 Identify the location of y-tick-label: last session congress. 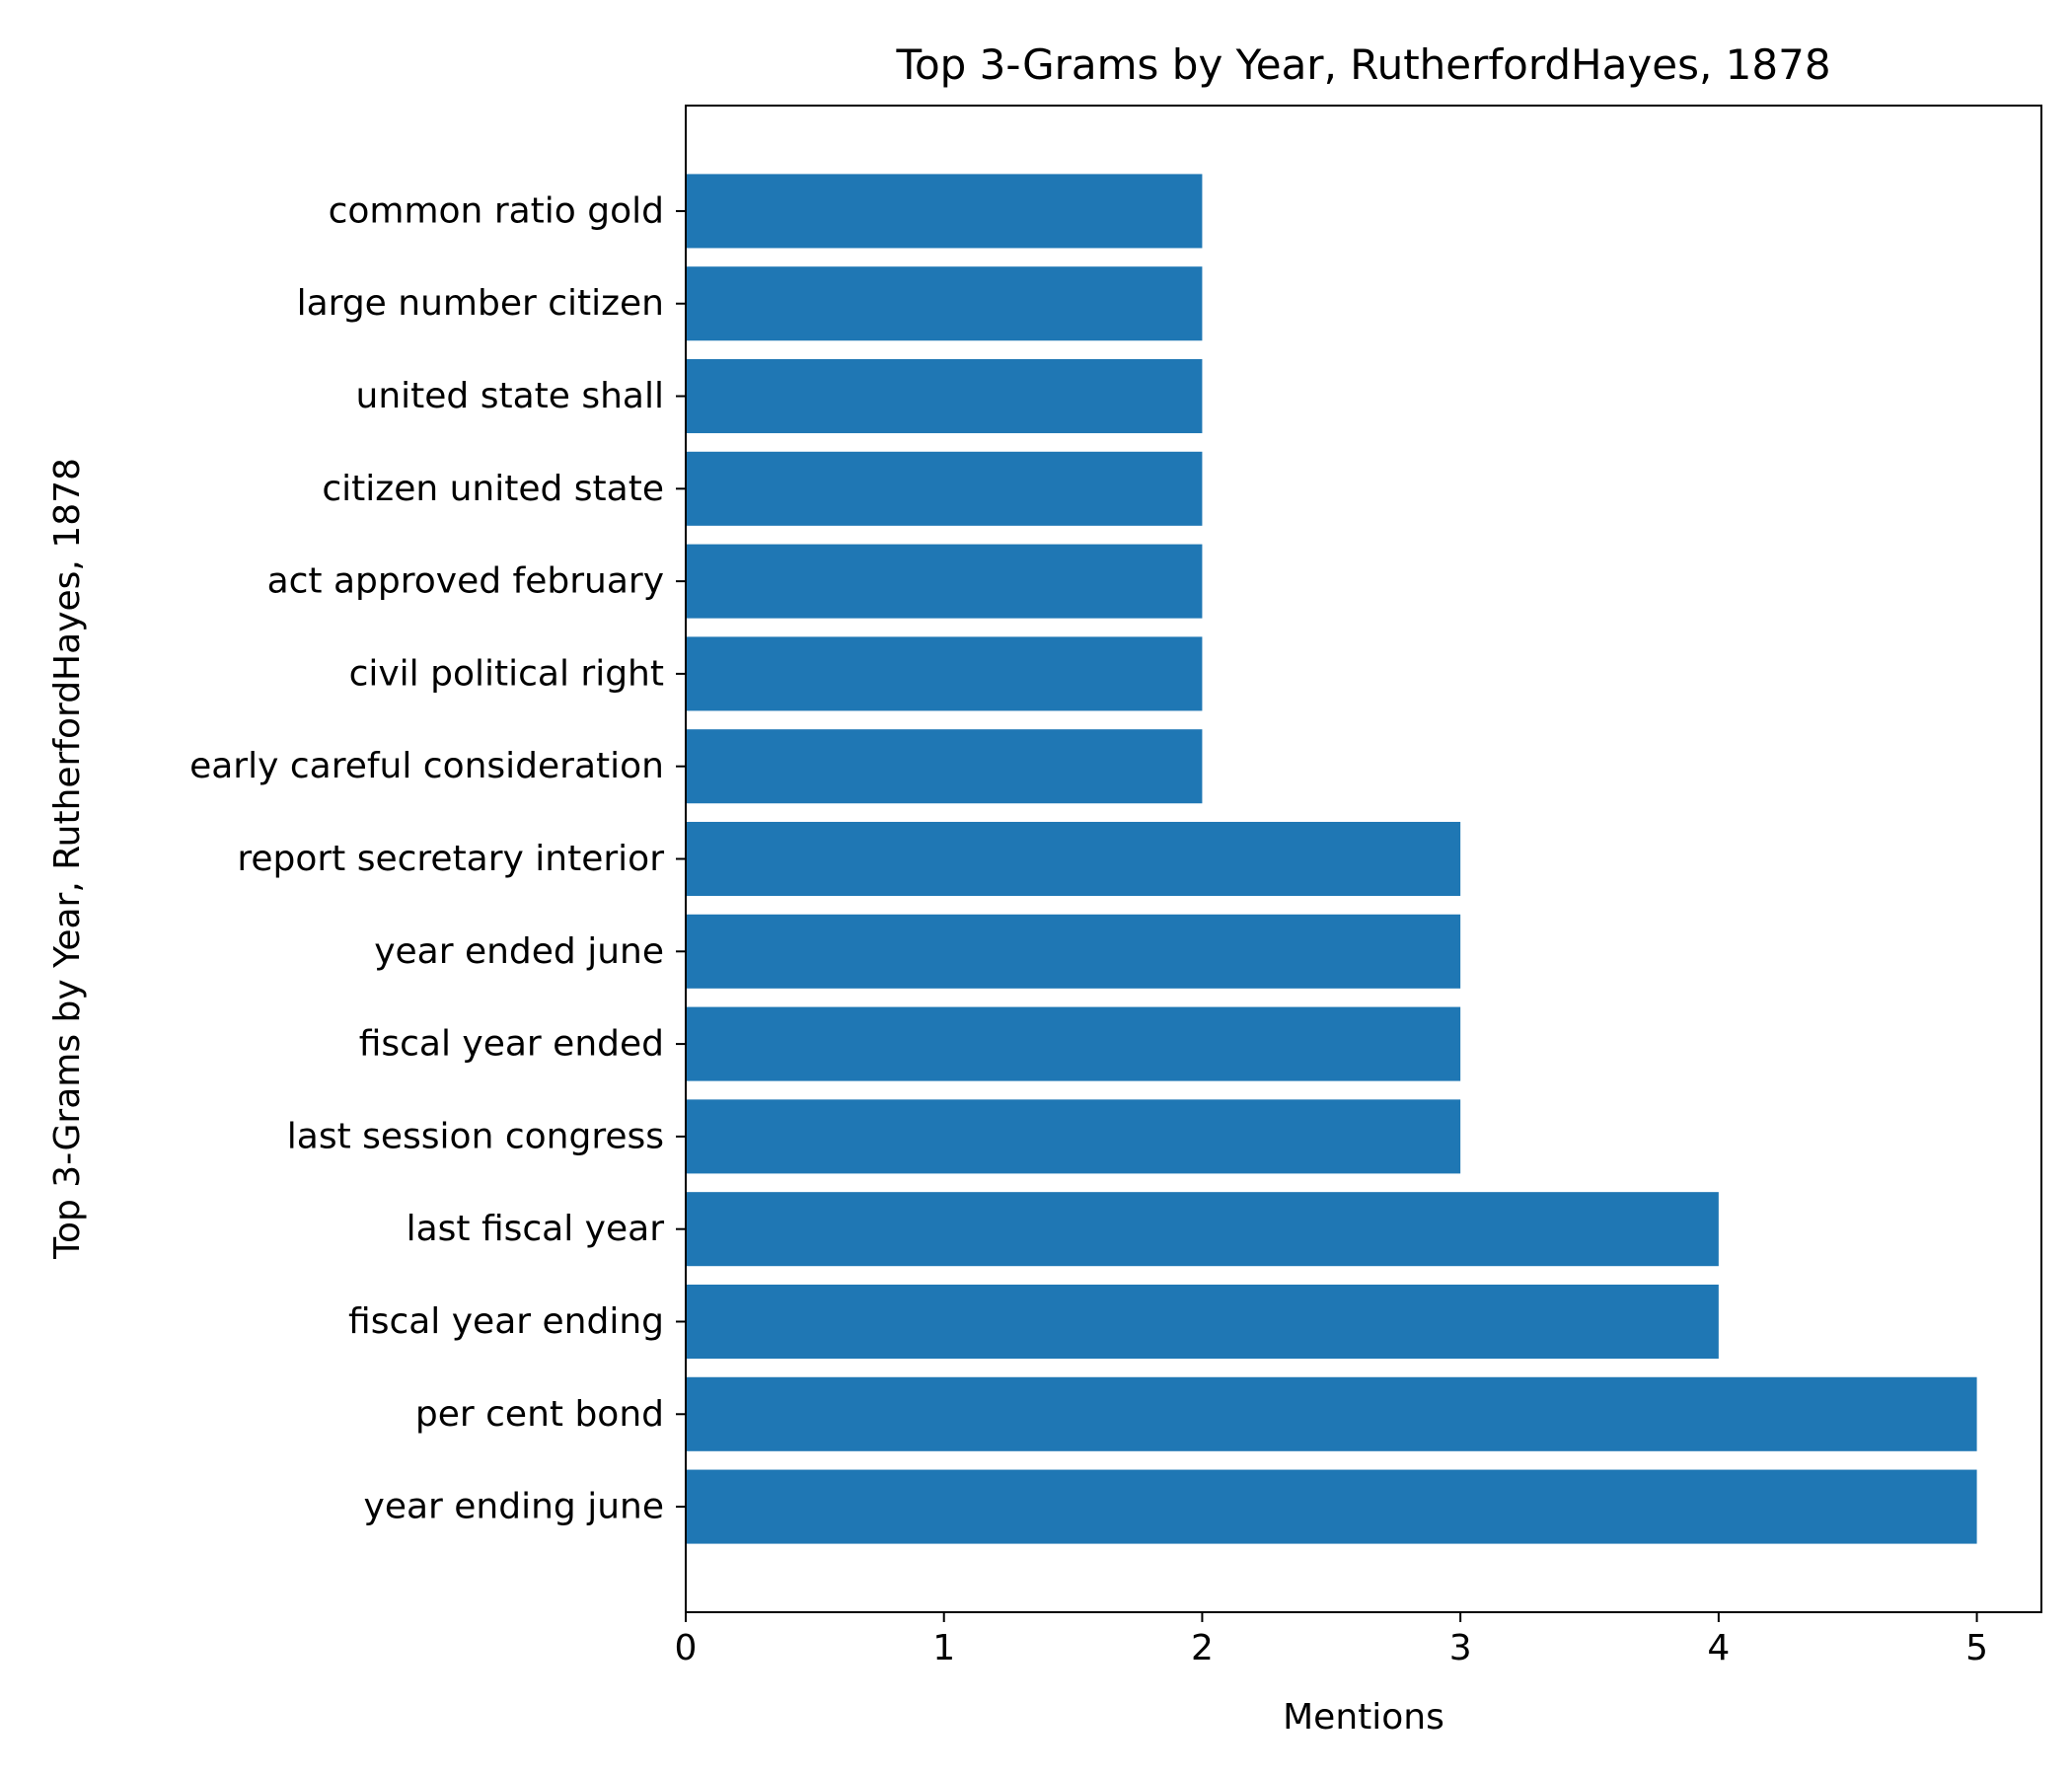
(476, 1136).